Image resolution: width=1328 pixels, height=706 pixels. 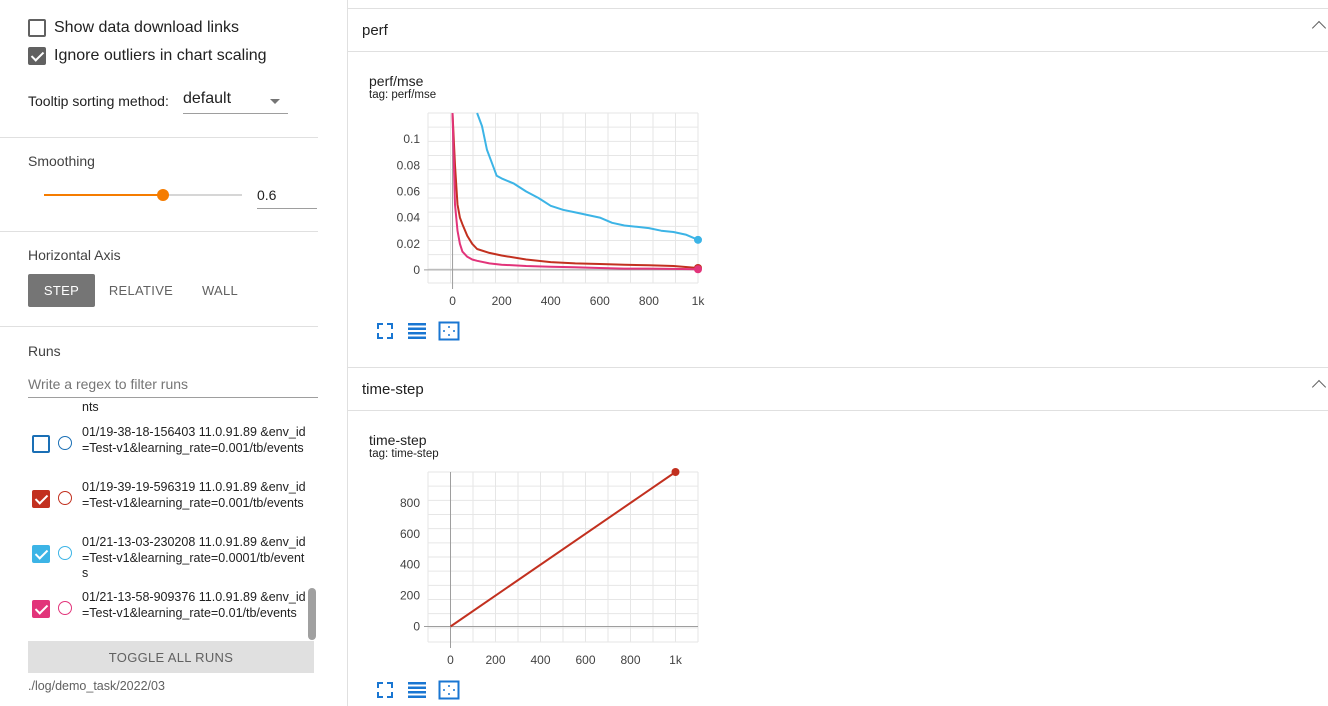 What do you see at coordinates (398, 440) in the screenshot?
I see `card-title: time-step` at bounding box center [398, 440].